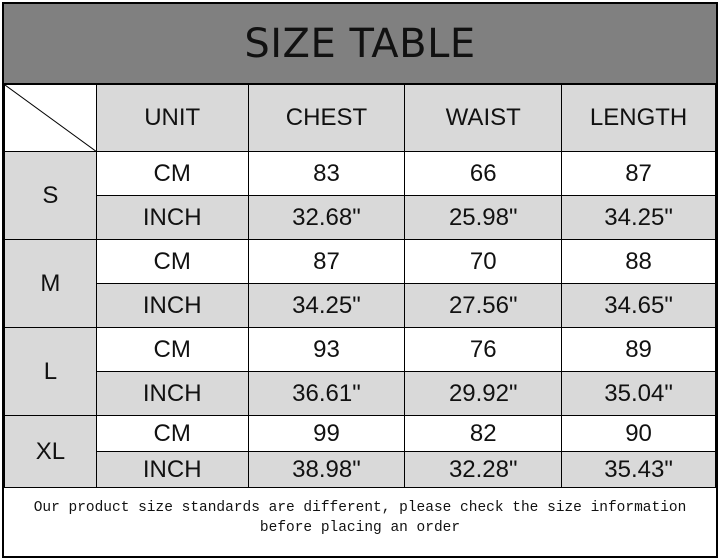  What do you see at coordinates (638, 261) in the screenshot?
I see `value-cell: 88` at bounding box center [638, 261].